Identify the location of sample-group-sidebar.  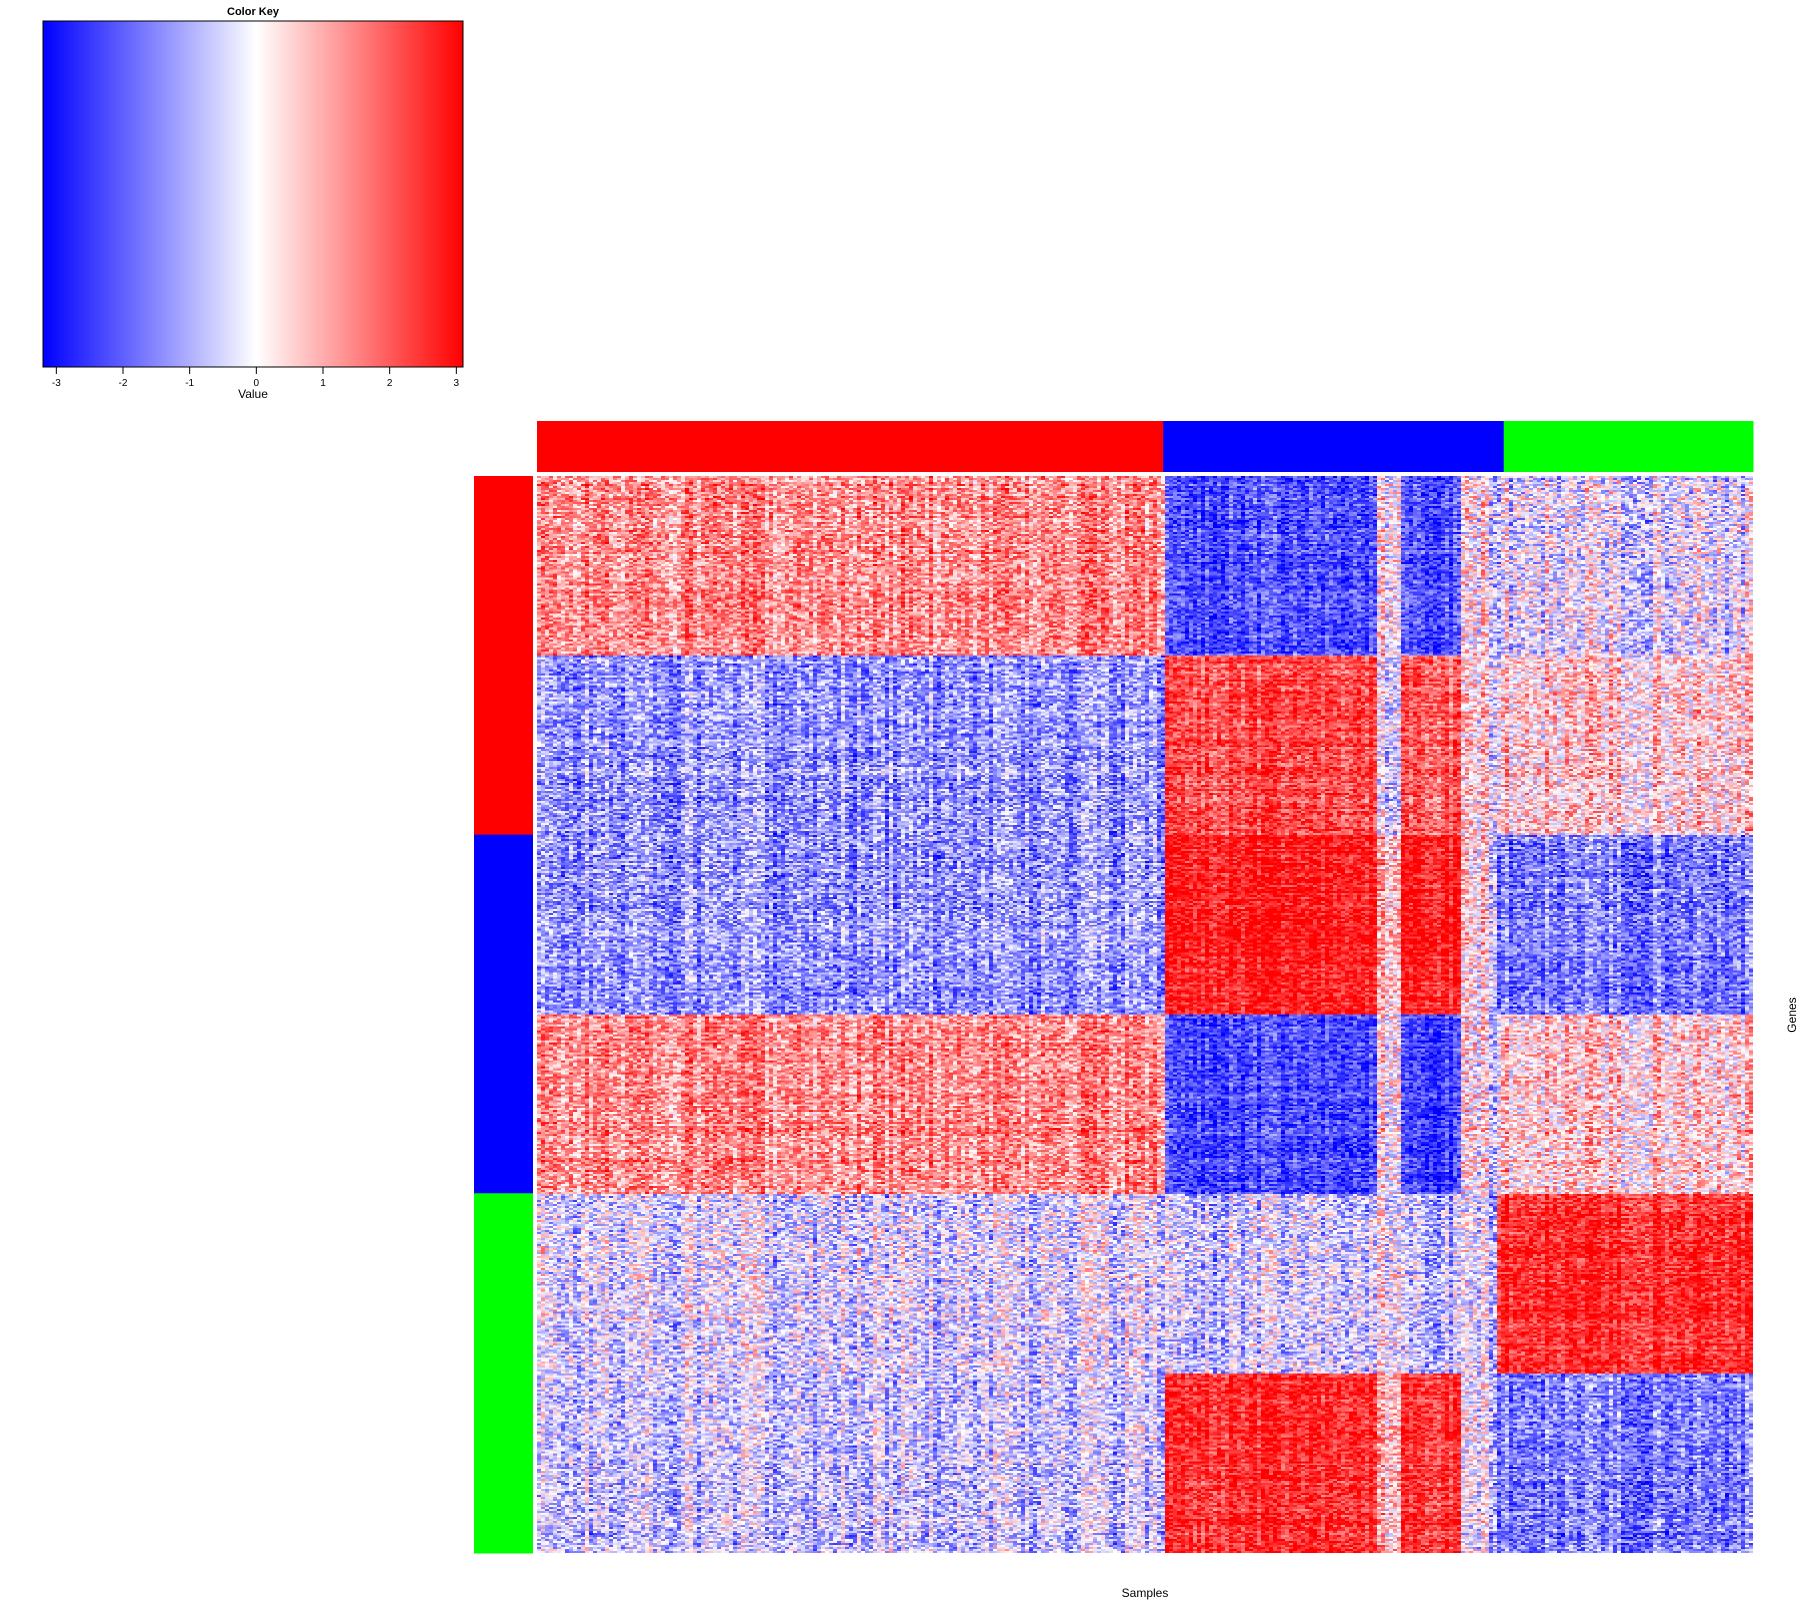
(1145, 446).